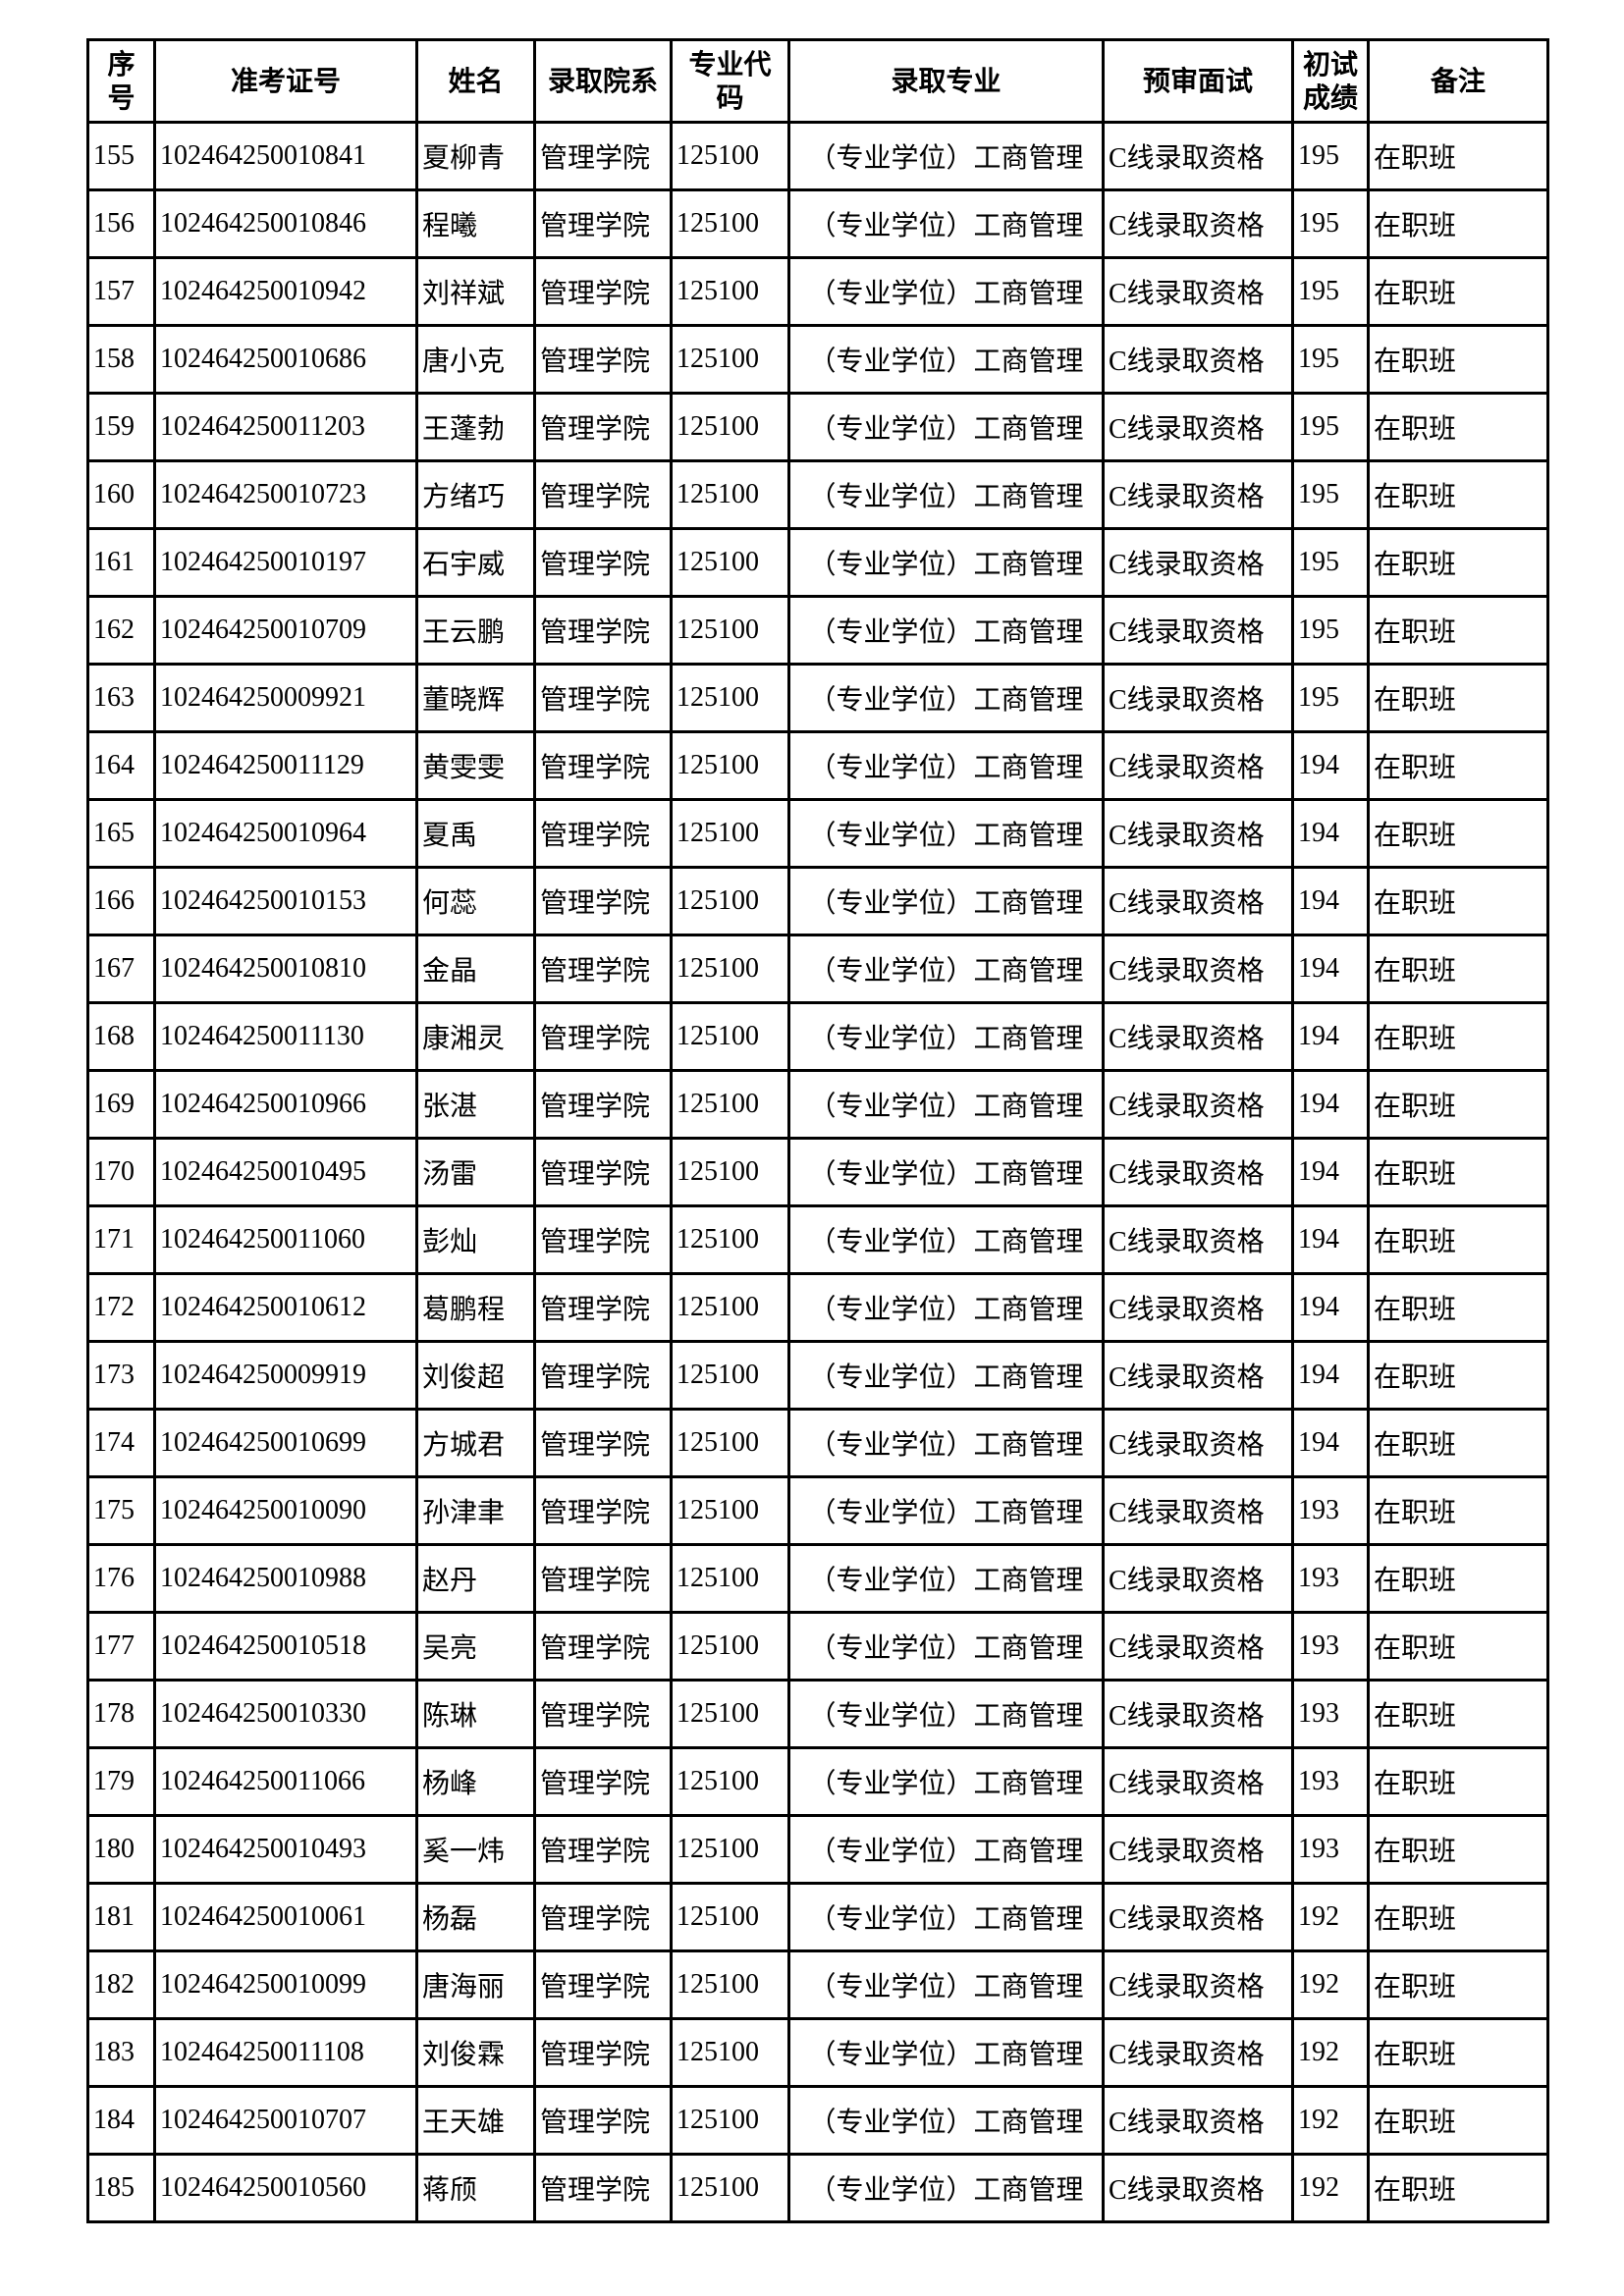 Image resolution: width=1624 pixels, height=2296 pixels. What do you see at coordinates (285, 1443) in the screenshot?
I see `cell-exam-id: 102464250010699` at bounding box center [285, 1443].